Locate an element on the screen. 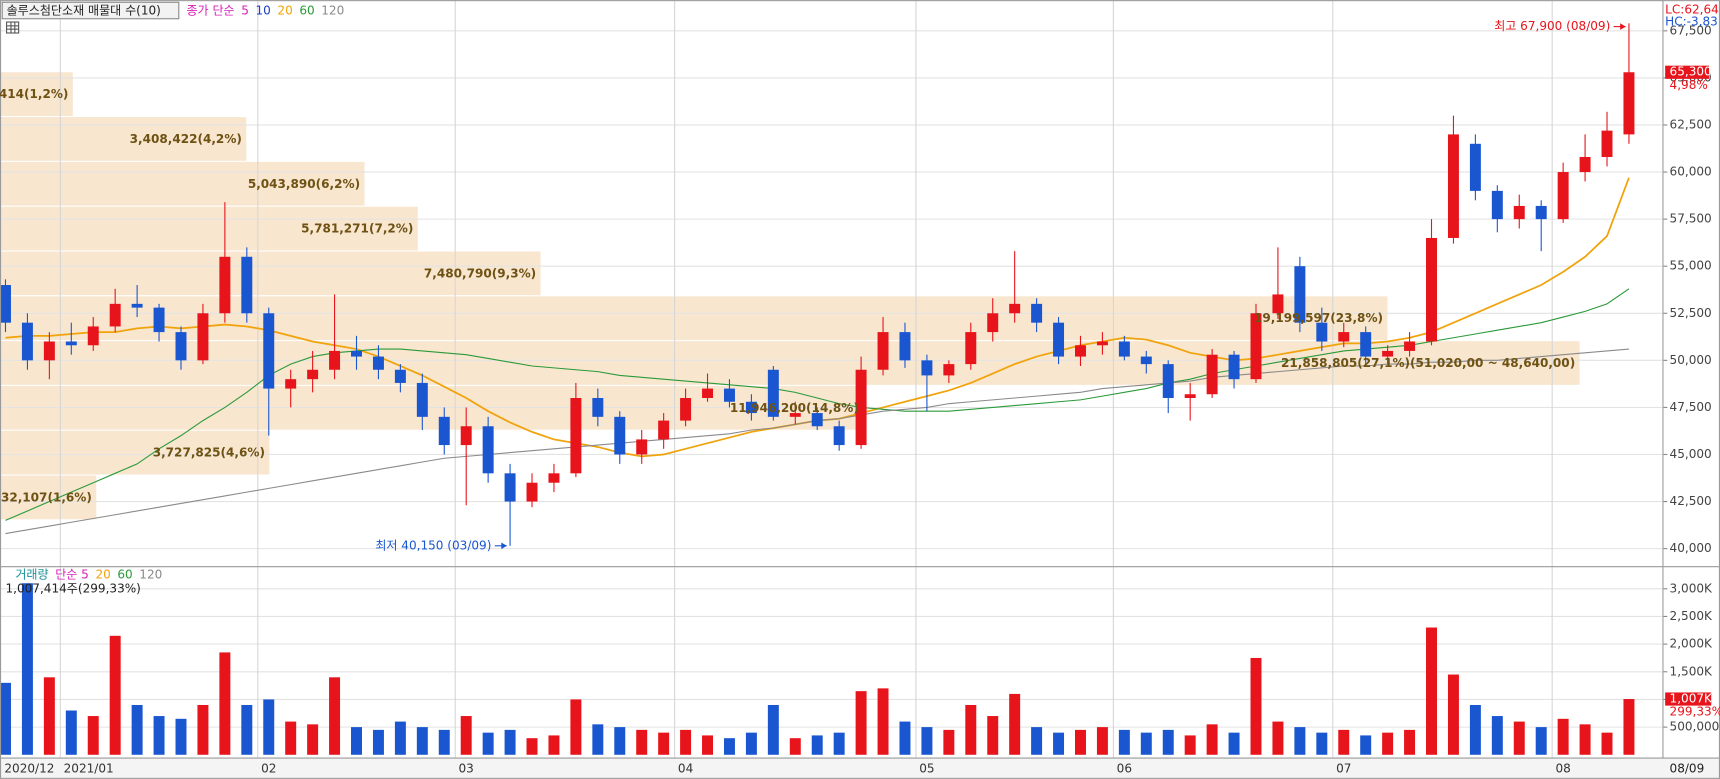  y-tick-label: 67,500 is located at coordinates (1691, 30).